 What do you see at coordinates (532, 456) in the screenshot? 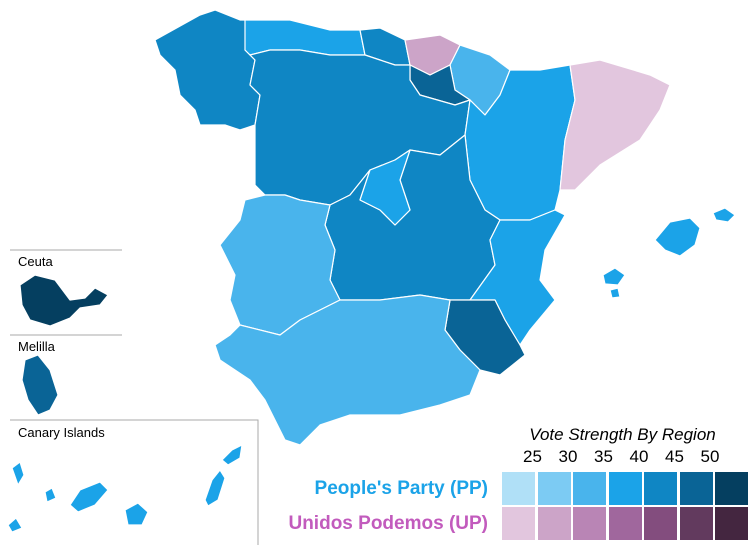
I see `legend-tick: 25` at bounding box center [532, 456].